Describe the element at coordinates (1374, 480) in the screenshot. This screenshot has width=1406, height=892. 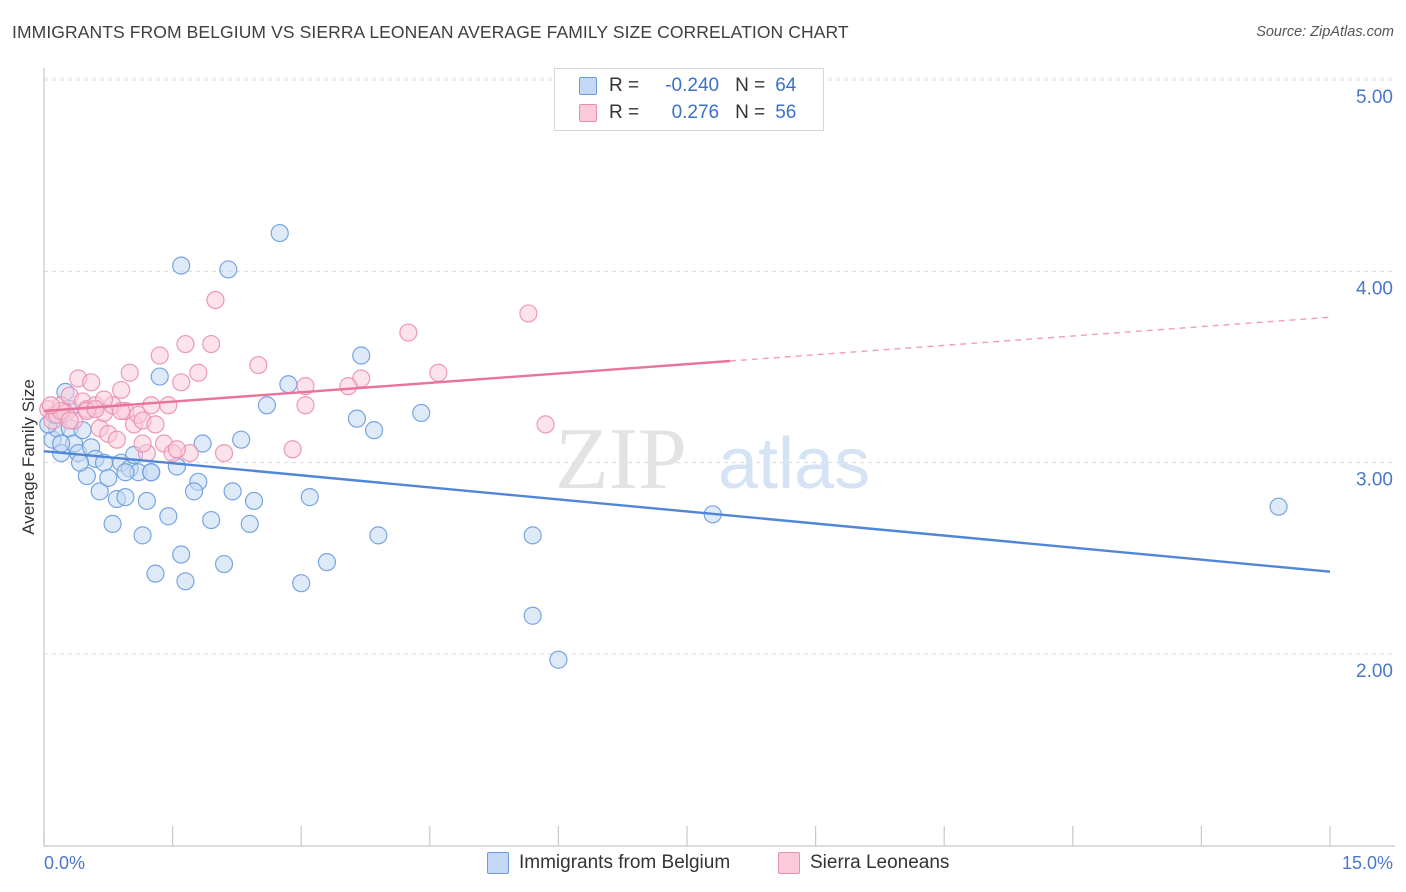
I see `y-tick-label: 3.00` at that location.